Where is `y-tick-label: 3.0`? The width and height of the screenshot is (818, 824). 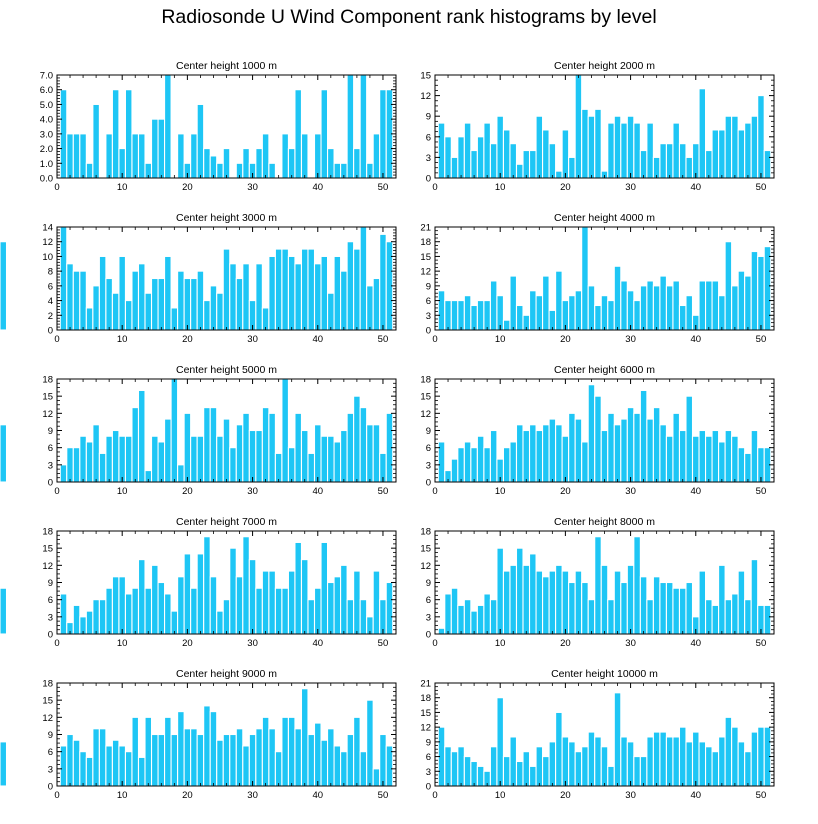 y-tick-label: 3.0 is located at coordinates (46, 134).